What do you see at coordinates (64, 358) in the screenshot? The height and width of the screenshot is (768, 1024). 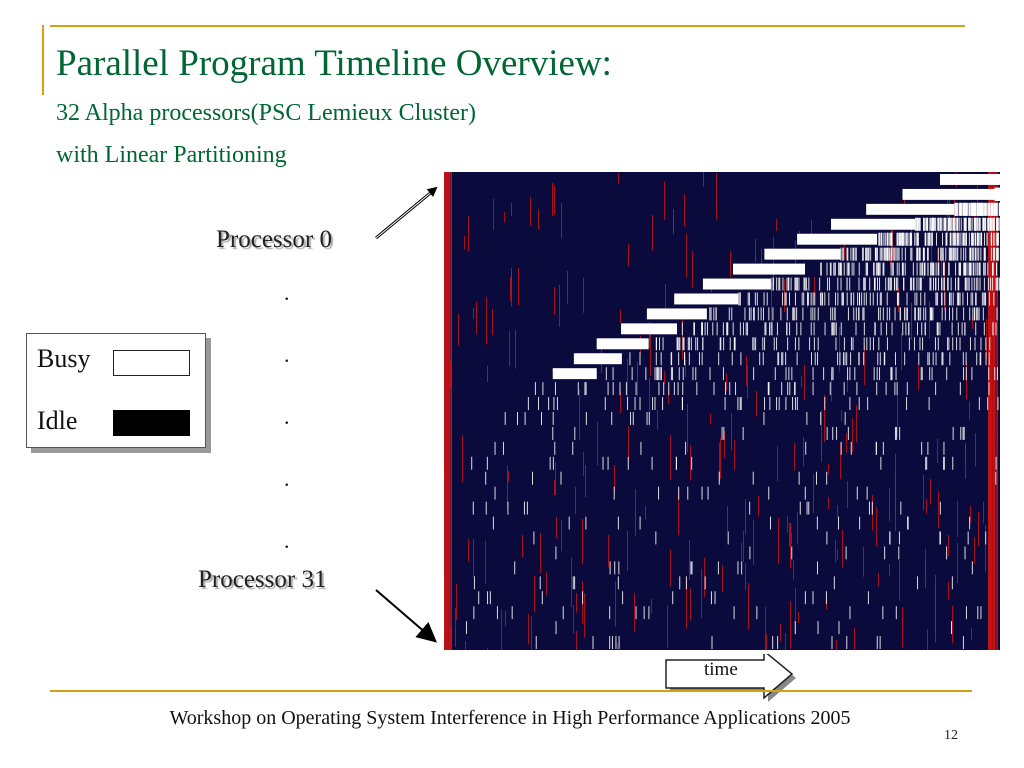 I see `legend-busy-label: Busy` at bounding box center [64, 358].